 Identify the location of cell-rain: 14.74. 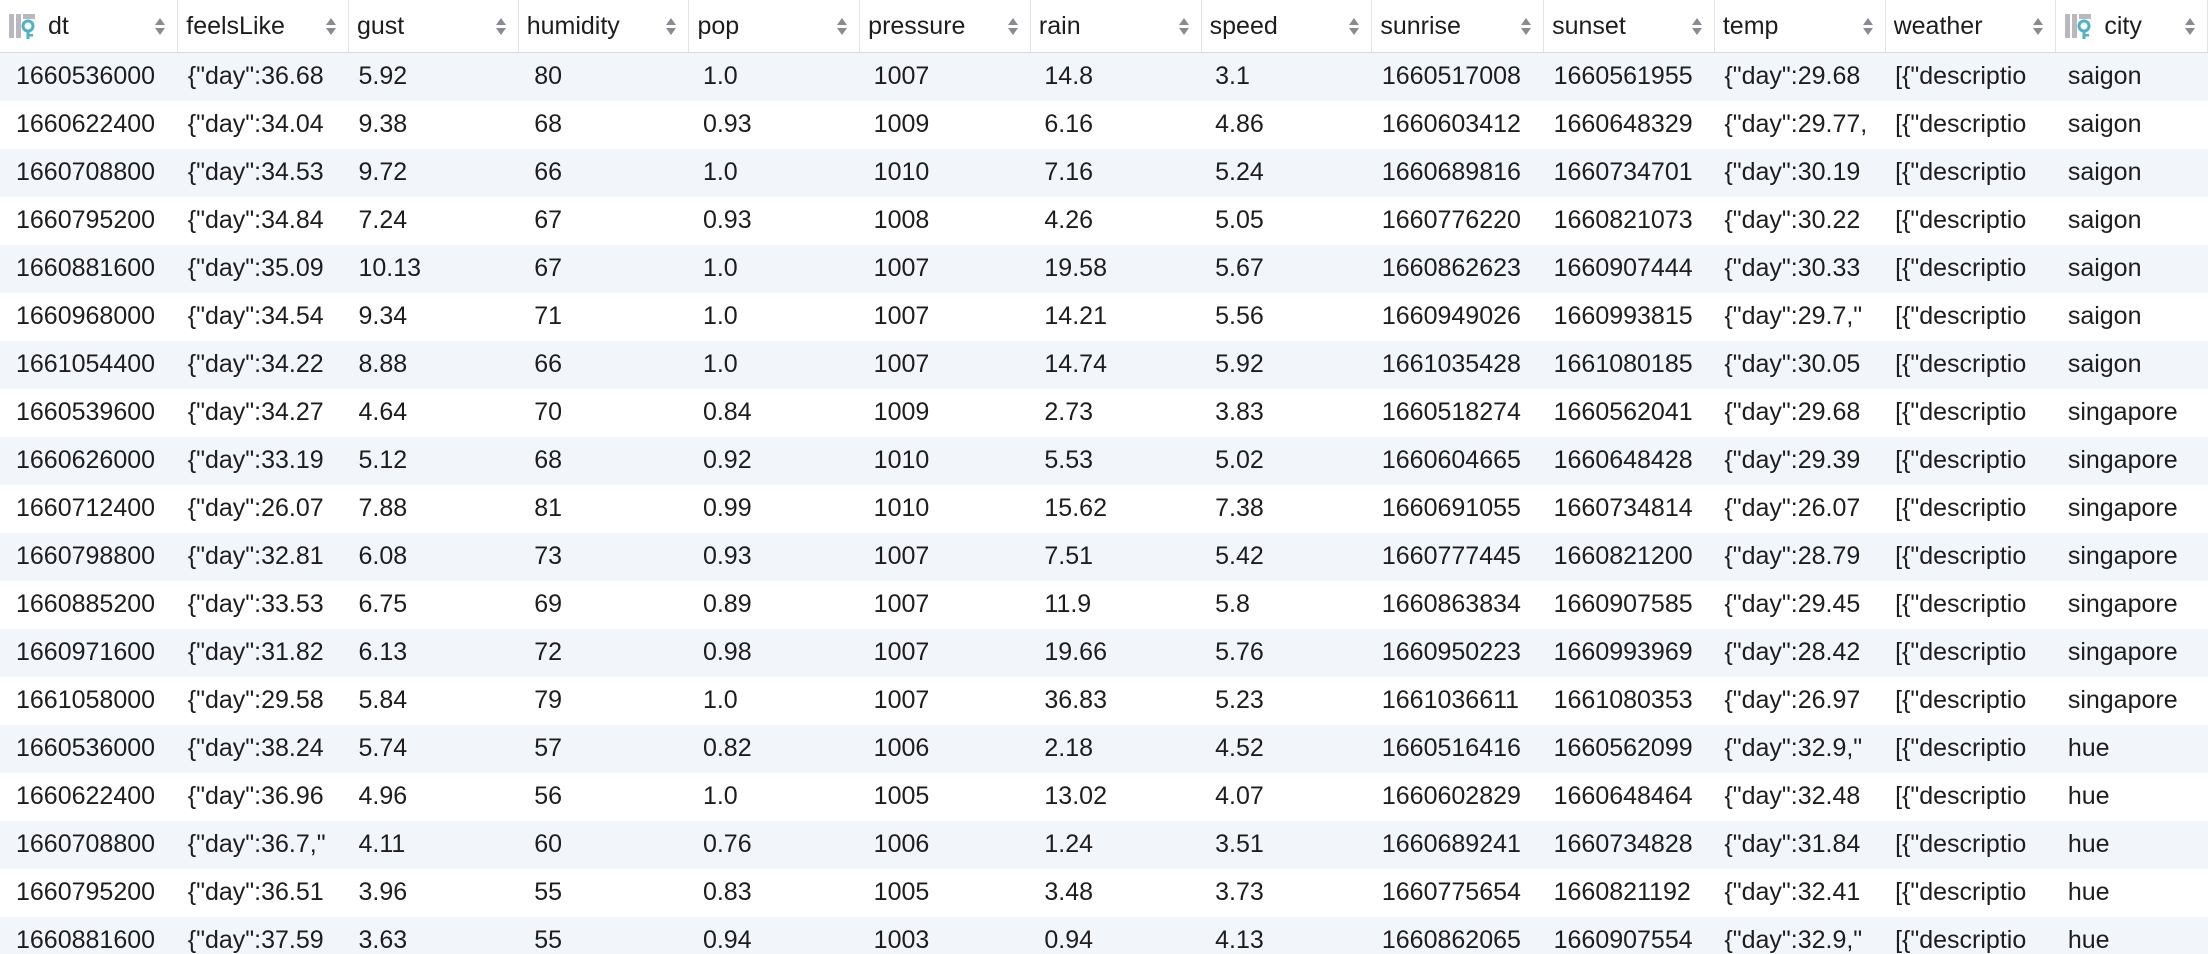
(1116, 364).